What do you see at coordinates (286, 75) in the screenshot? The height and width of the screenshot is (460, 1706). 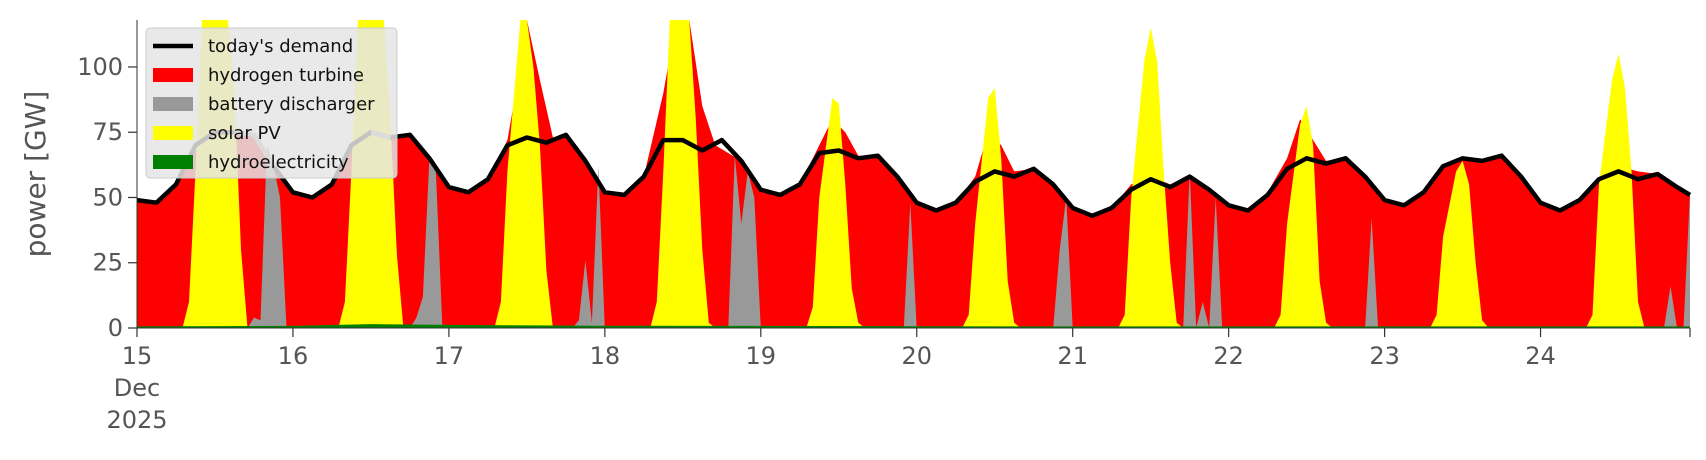 I see `legend-label-hydrogen-turbine: hydrogen turbine` at bounding box center [286, 75].